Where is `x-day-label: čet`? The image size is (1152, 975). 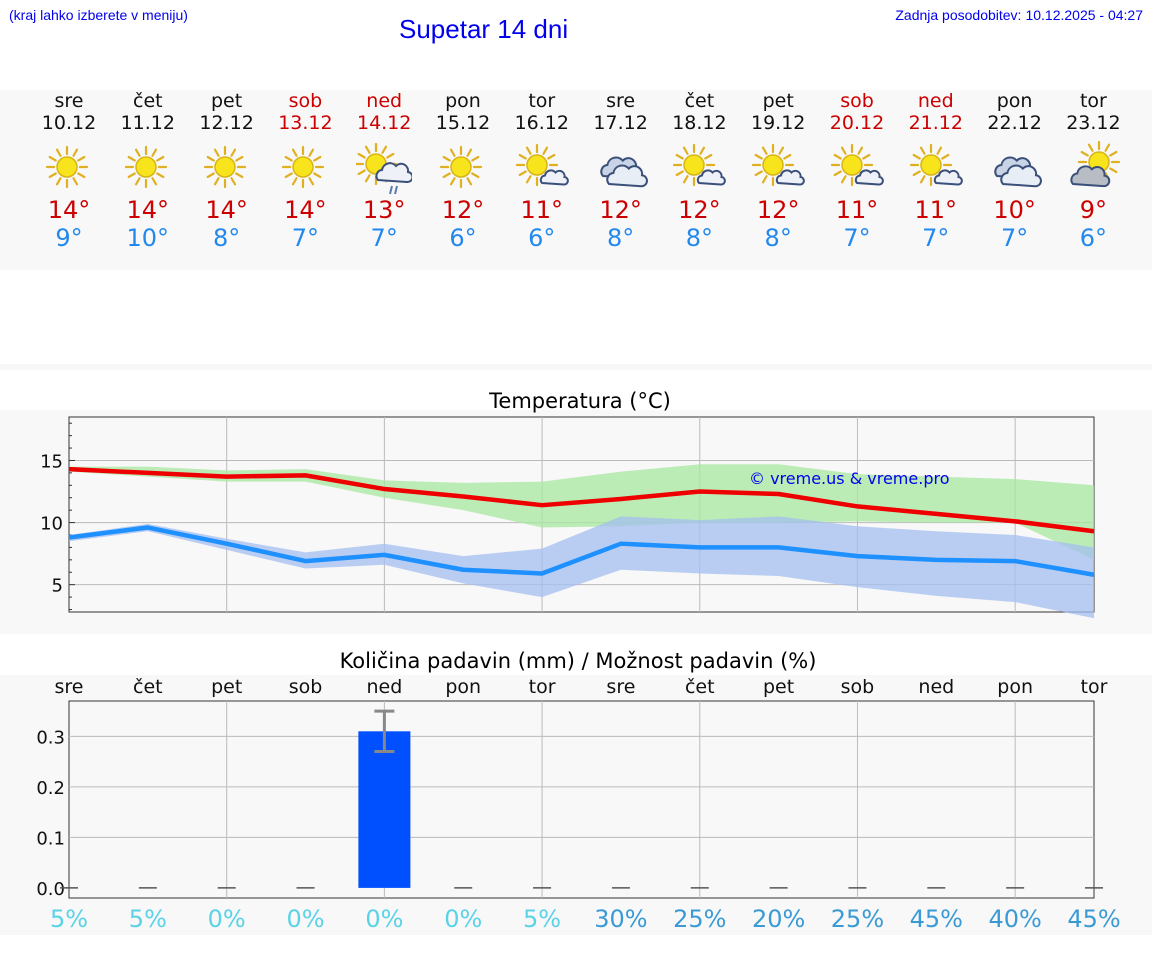 x-day-label: čet is located at coordinates (700, 687).